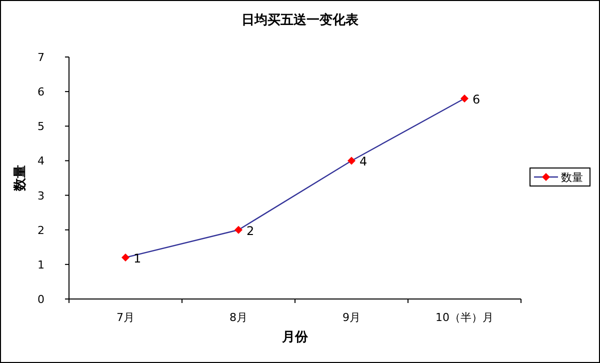 Image resolution: width=600 pixels, height=363 pixels. Describe the element at coordinates (364, 161) in the screenshot. I see `data-label: 4` at that location.